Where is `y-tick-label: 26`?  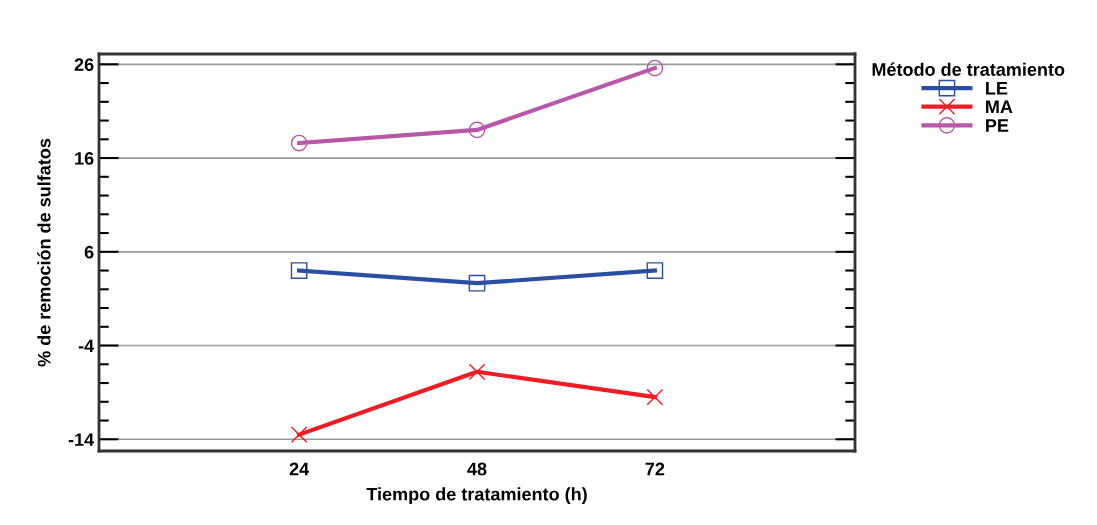
y-tick-label: 26 is located at coordinates (84, 65).